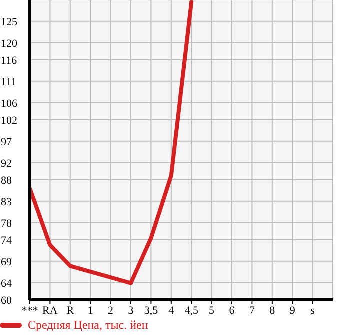 The height and width of the screenshot is (335, 345). What do you see at coordinates (212, 310) in the screenshot?
I see `x-tick-label: 5` at bounding box center [212, 310].